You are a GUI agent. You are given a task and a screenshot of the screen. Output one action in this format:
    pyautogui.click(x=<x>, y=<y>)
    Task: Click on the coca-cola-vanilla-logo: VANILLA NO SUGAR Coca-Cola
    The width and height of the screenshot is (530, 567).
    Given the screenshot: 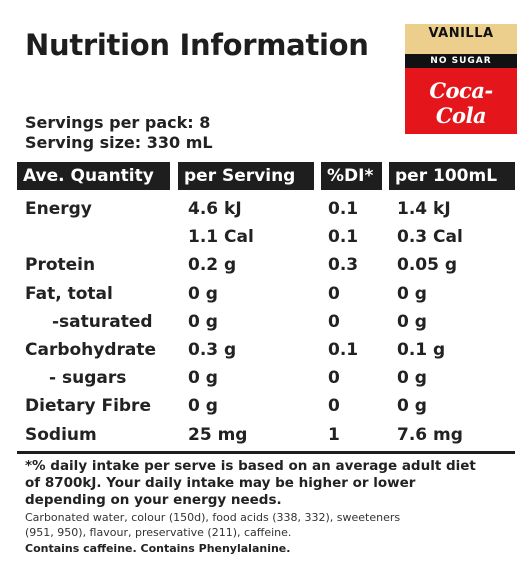 What is the action you would take?
    pyautogui.click(x=461, y=79)
    